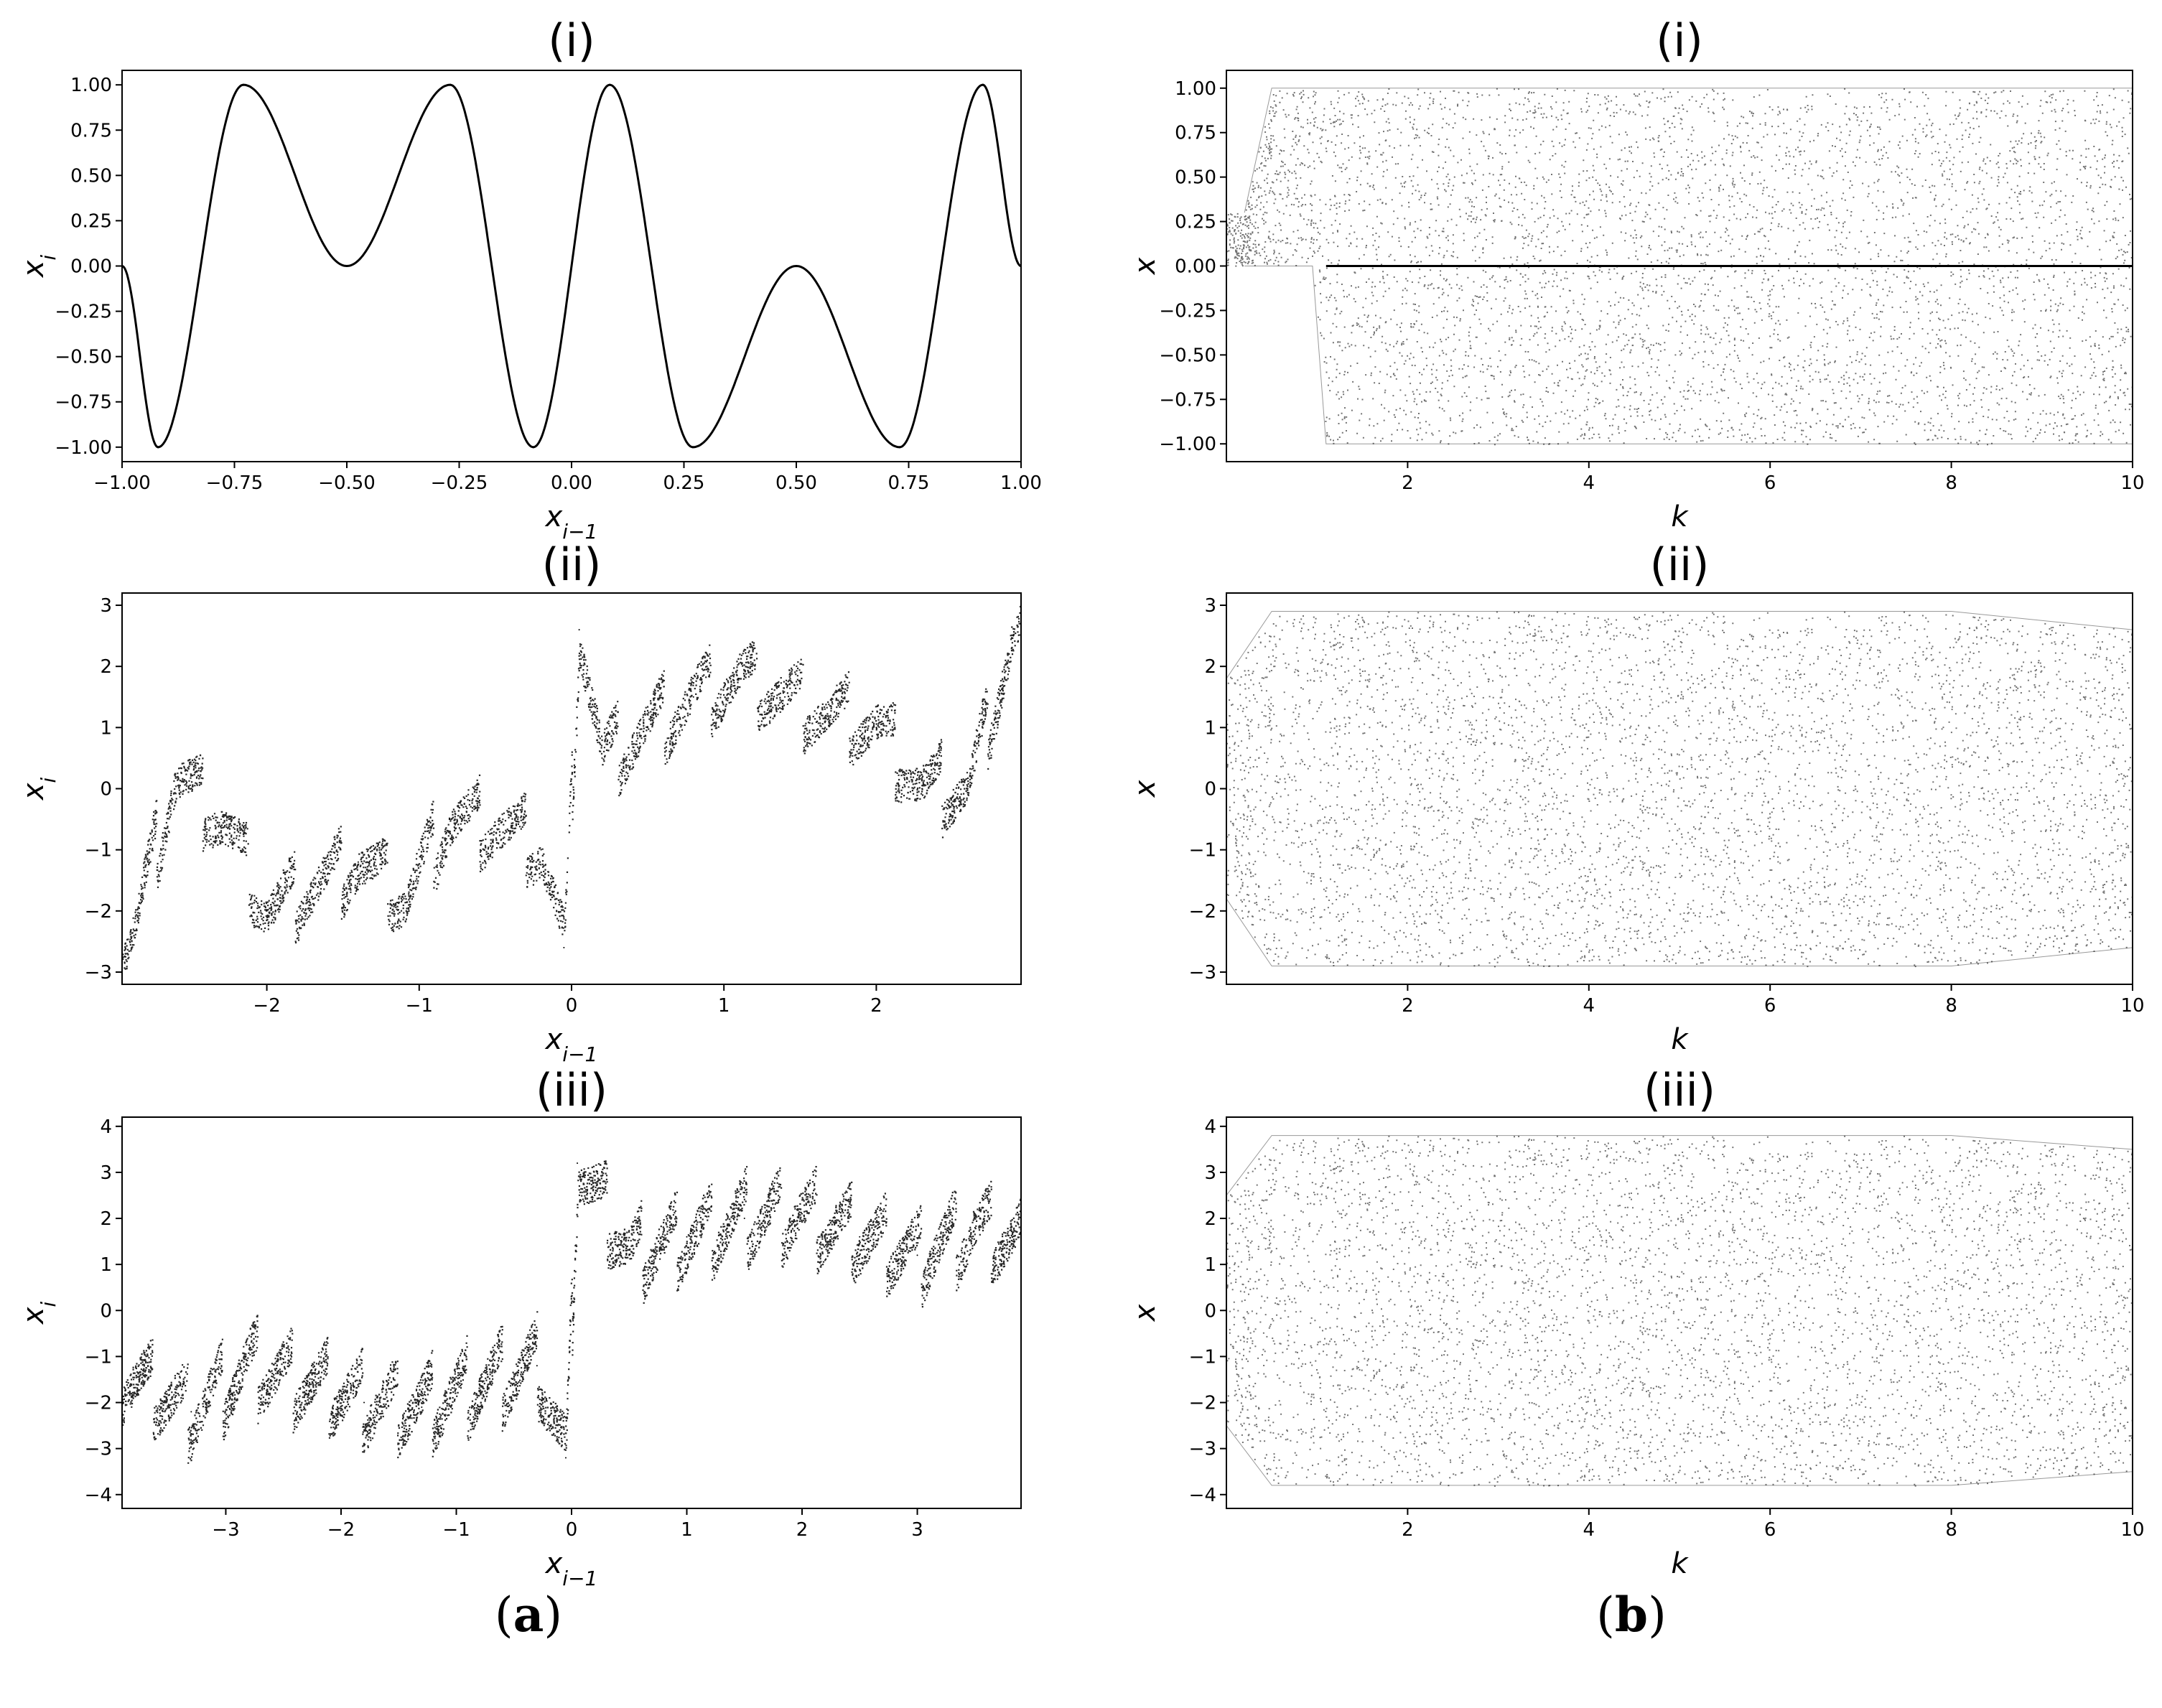 The height and width of the screenshot is (1708, 2162). What do you see at coordinates (1770, 1006) in the screenshot?
I see `x-tick-label: 6` at bounding box center [1770, 1006].